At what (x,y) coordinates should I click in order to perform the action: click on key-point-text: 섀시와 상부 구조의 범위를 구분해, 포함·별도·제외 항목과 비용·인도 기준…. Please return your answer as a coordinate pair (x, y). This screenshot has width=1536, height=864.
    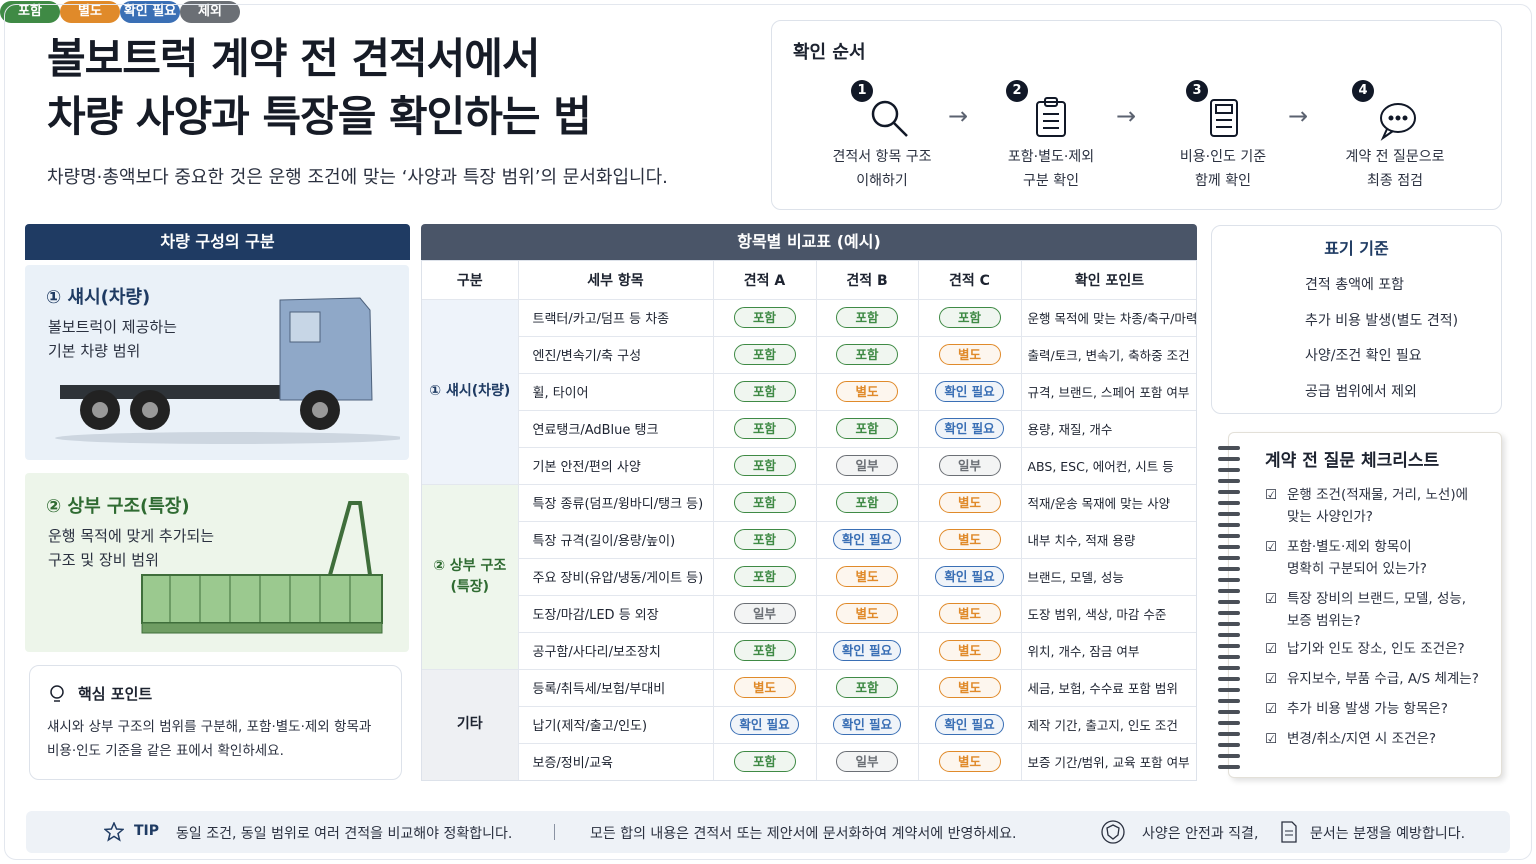
    Looking at the image, I should click on (209, 739).